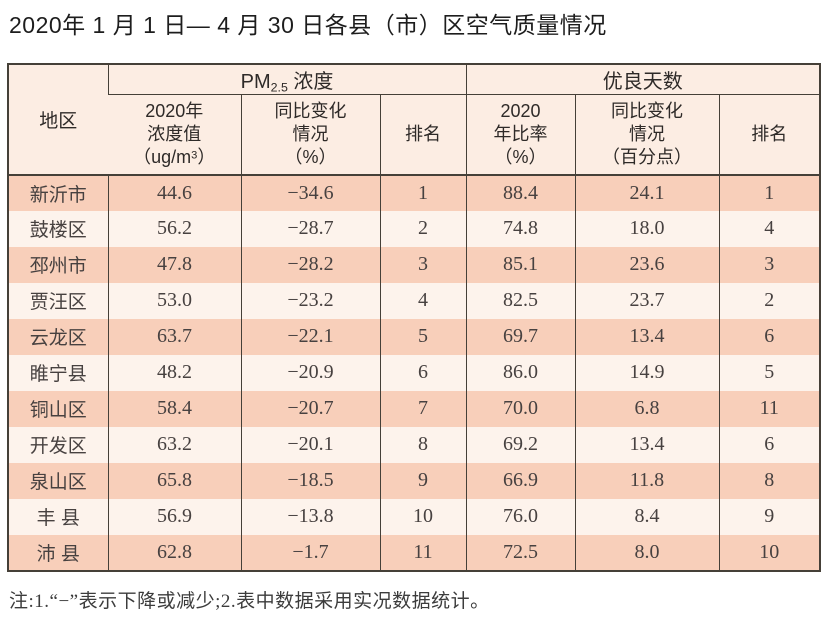 The width and height of the screenshot is (825, 620). What do you see at coordinates (423, 516) in the screenshot?
I see `pm-rank-cell: 10` at bounding box center [423, 516].